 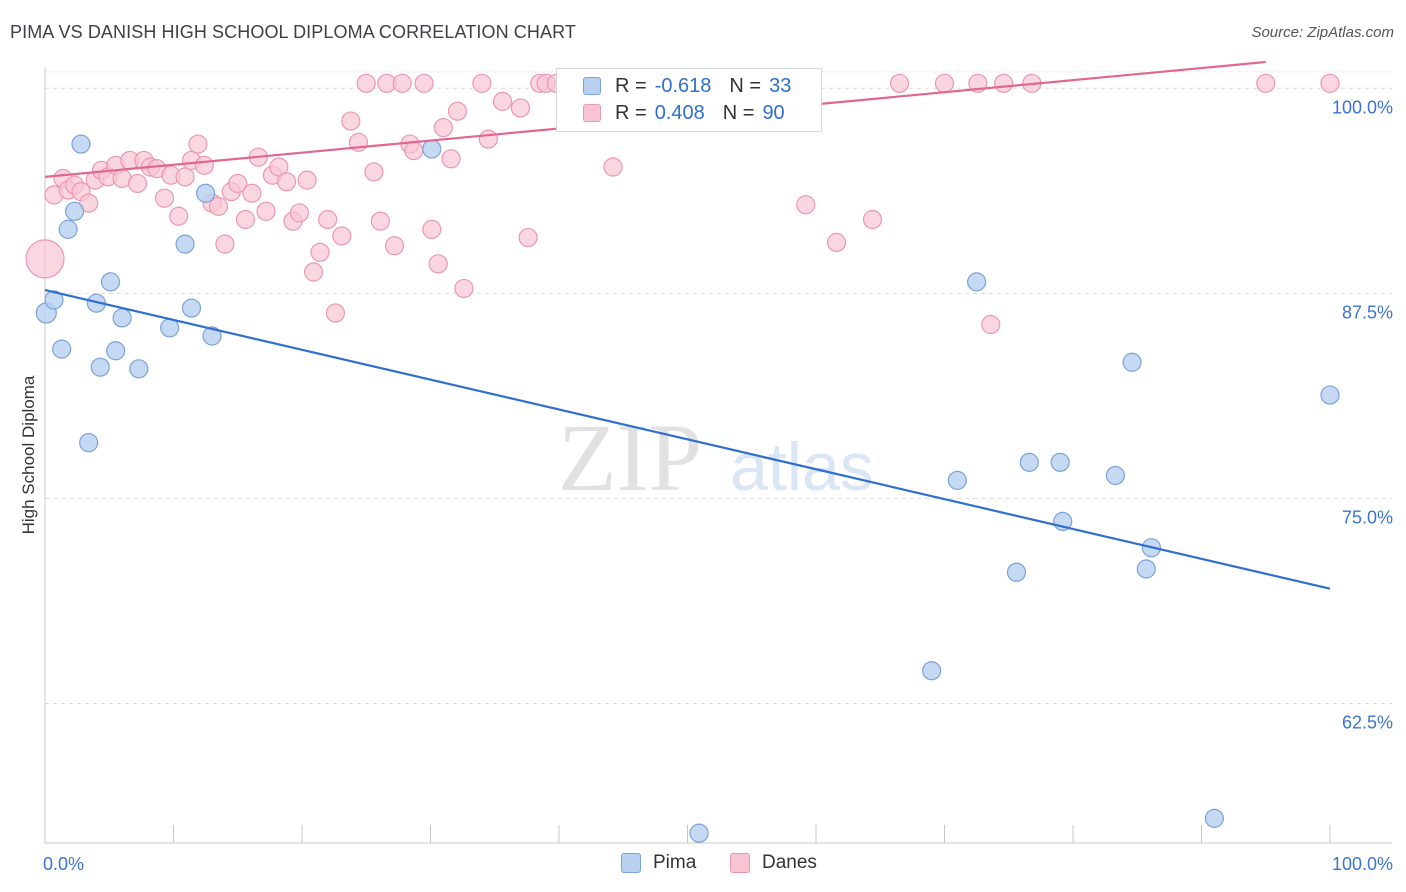 What do you see at coordinates (773, 112) in the screenshot?
I see `n-value: 90` at bounding box center [773, 112].